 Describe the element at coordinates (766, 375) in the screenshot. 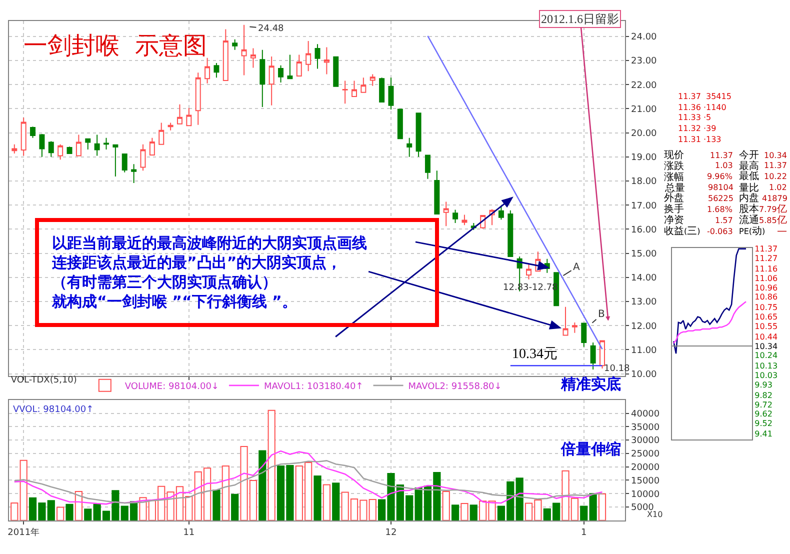

I see `y-tick-label: 10.03` at that location.